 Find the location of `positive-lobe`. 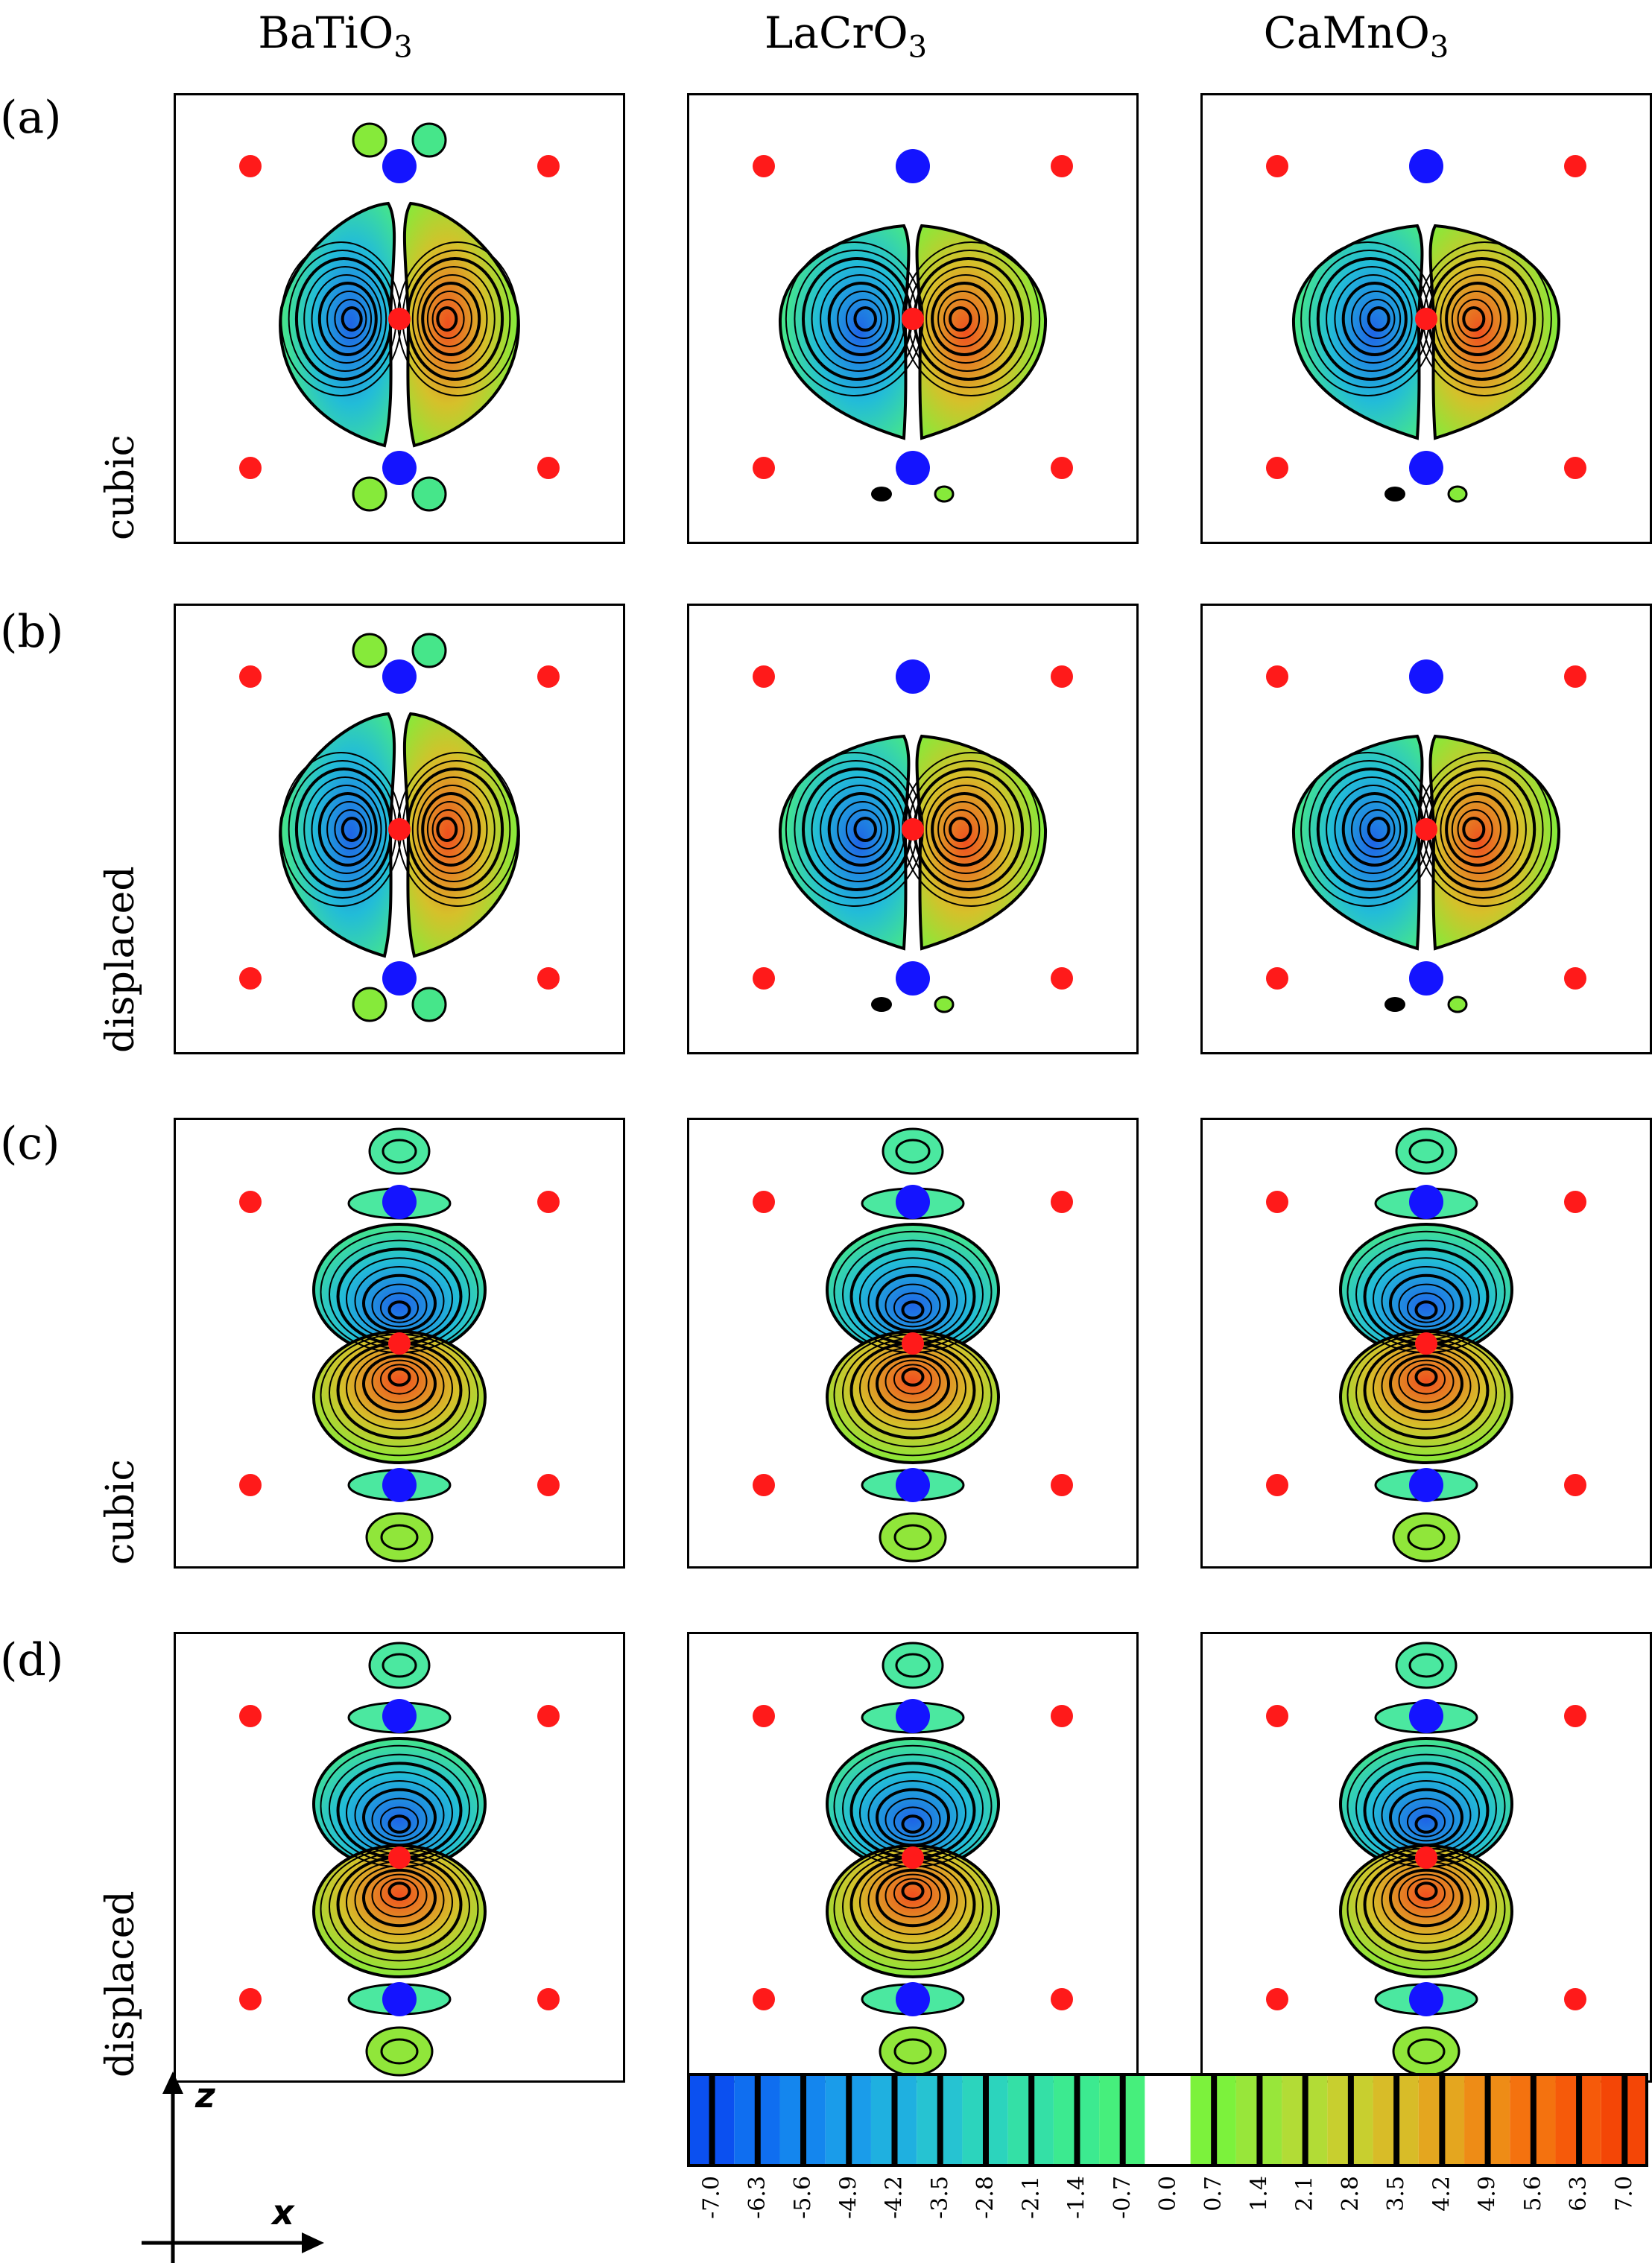

positive-lobe is located at coordinates (981, 332).